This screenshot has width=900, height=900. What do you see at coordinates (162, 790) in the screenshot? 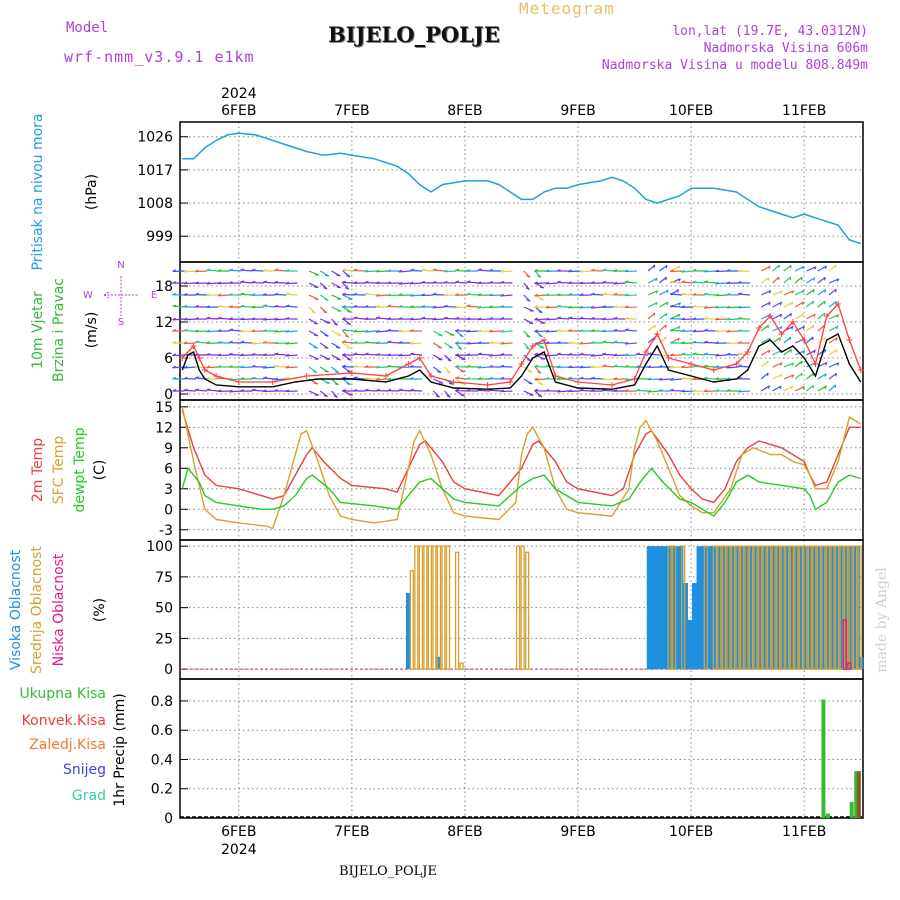
I see `ytick-label-precip-1: 0.2` at bounding box center [162, 790].